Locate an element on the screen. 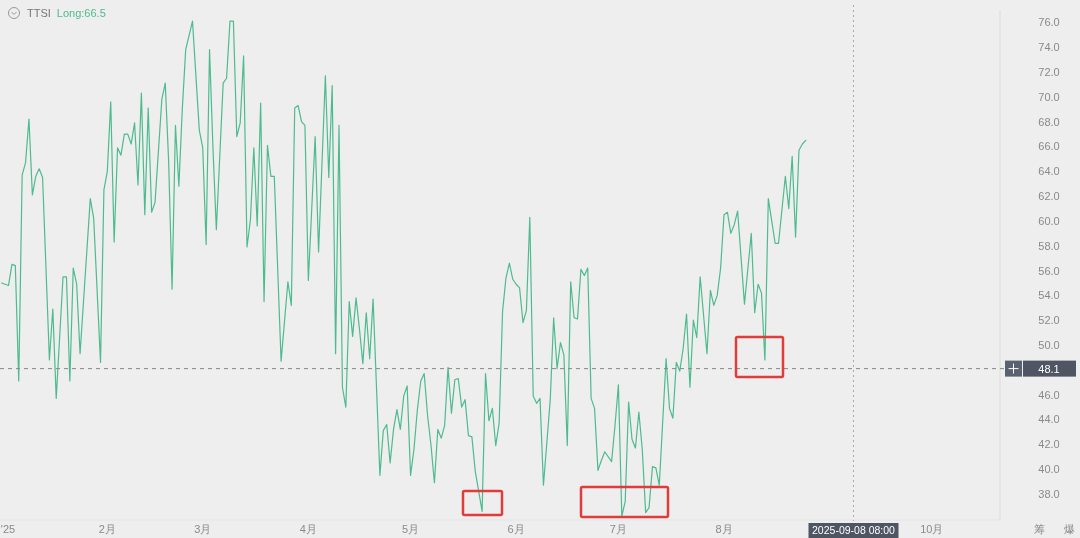 Image resolution: width=1080 pixels, height=538 pixels. y-tick-label: 76.0 is located at coordinates (1049, 22).